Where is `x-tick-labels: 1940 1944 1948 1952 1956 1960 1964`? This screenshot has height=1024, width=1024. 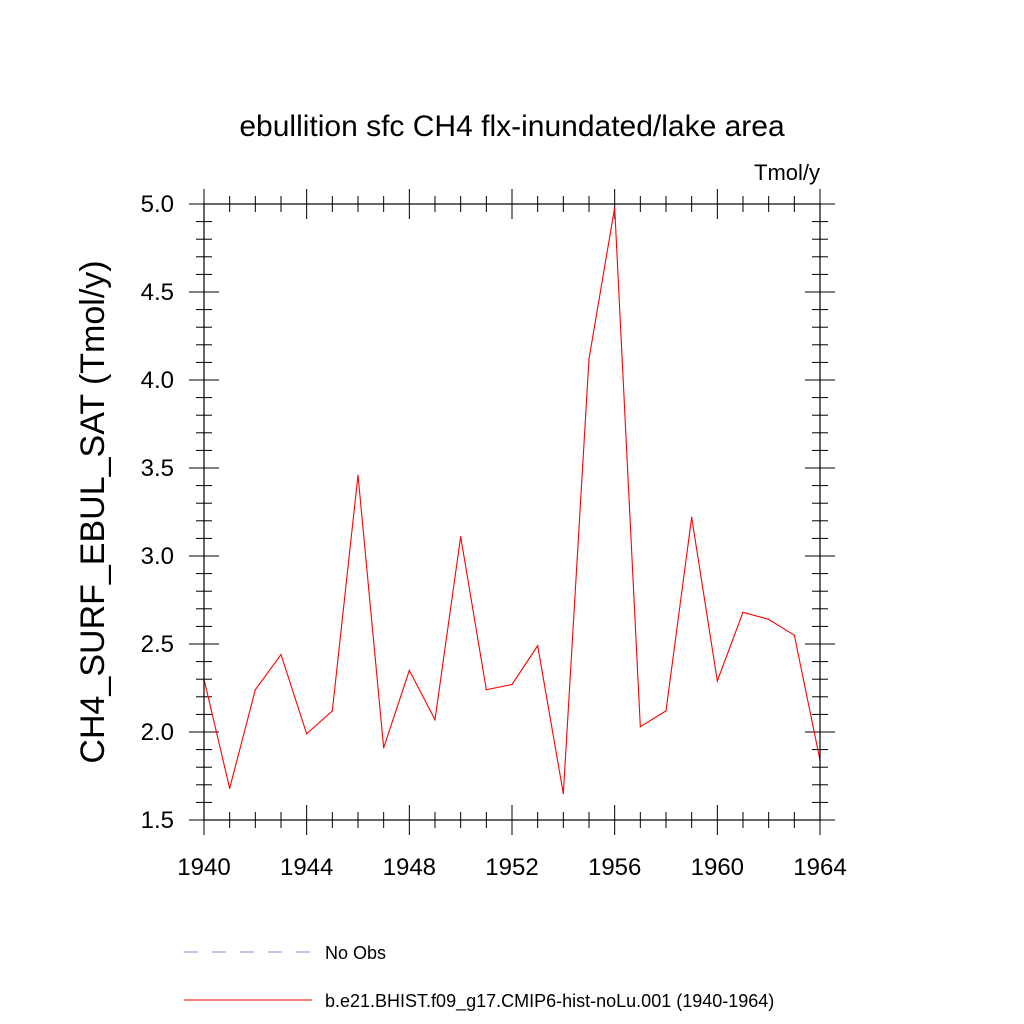
x-tick-labels: 1940 1944 1948 1952 1956 1960 1964 is located at coordinates (511, 867).